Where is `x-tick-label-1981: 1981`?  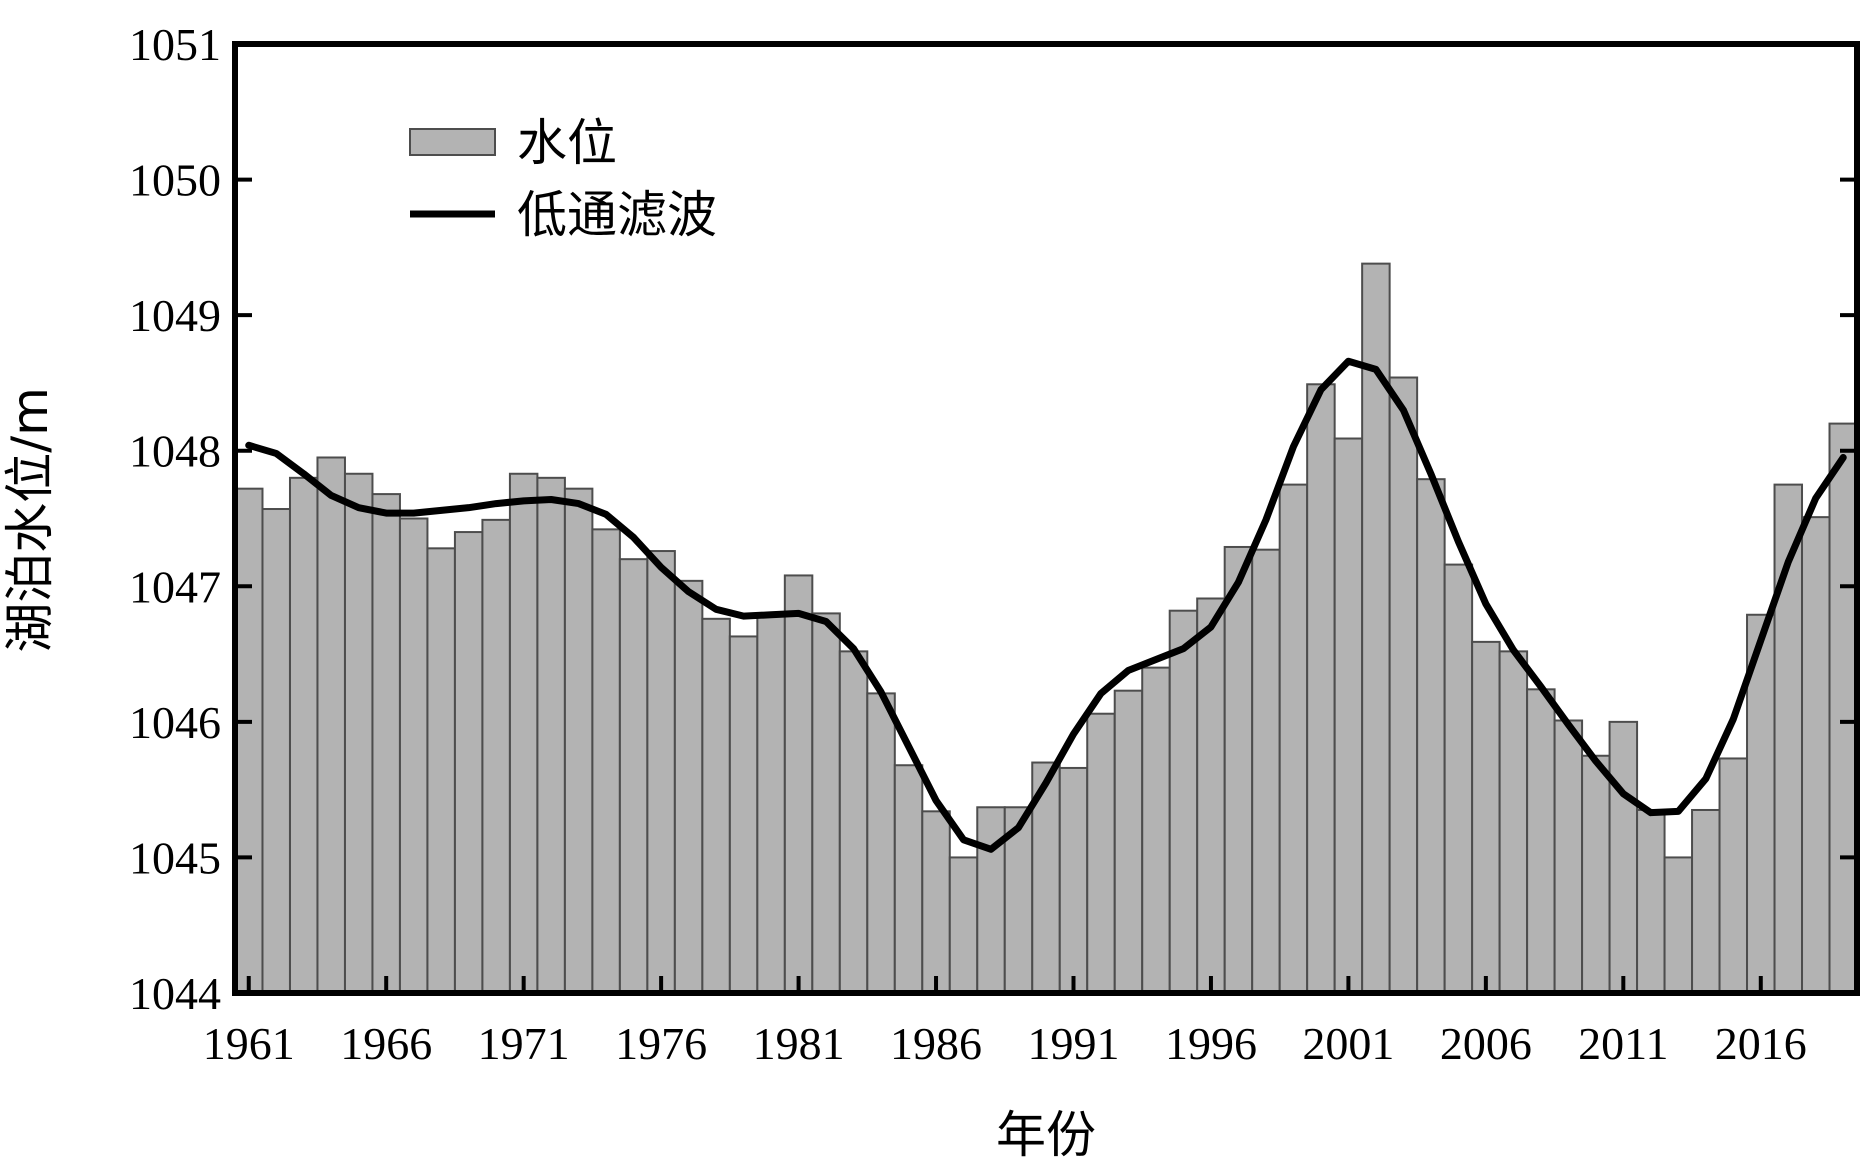
x-tick-label-1981: 1981 is located at coordinates (799, 1043).